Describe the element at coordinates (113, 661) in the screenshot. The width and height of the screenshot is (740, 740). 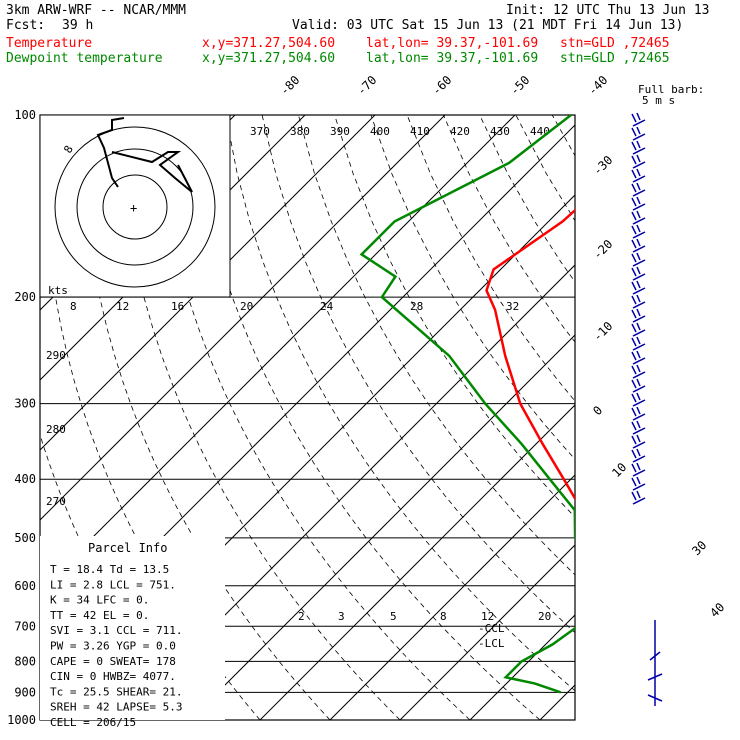
I see `parcel-info-row: CAPE = 0 SWEAT= 178` at that location.